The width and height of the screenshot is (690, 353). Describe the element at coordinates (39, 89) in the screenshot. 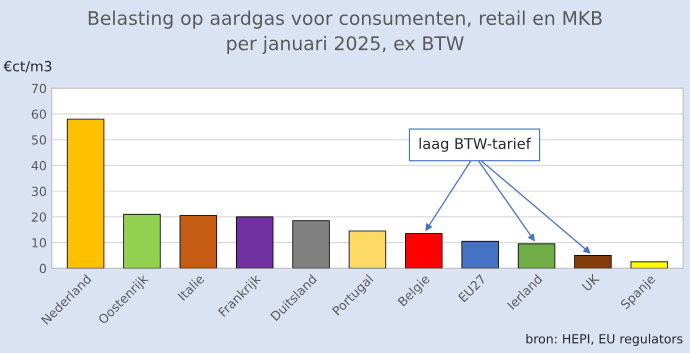

I see `y-tick-label: 70` at that location.